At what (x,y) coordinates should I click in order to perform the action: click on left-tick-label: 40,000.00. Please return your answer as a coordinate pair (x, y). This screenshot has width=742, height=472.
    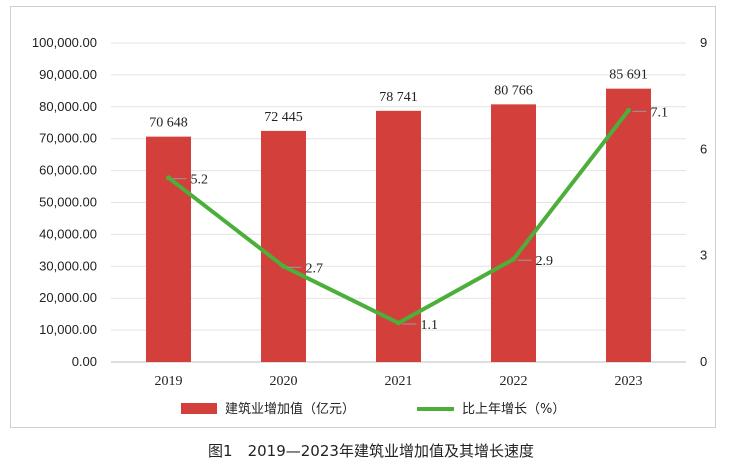
    Looking at the image, I should click on (68, 233).